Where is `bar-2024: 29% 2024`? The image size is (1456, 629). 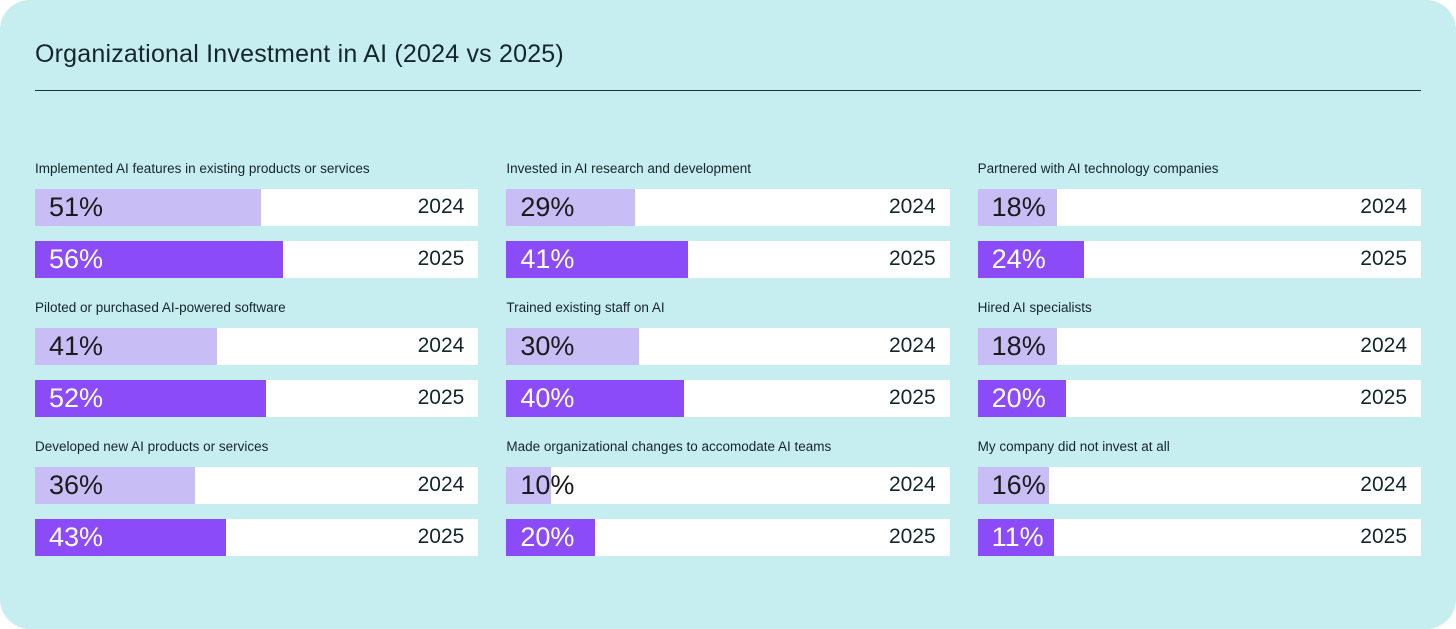
bar-2024: 29% 2024 is located at coordinates (728, 207).